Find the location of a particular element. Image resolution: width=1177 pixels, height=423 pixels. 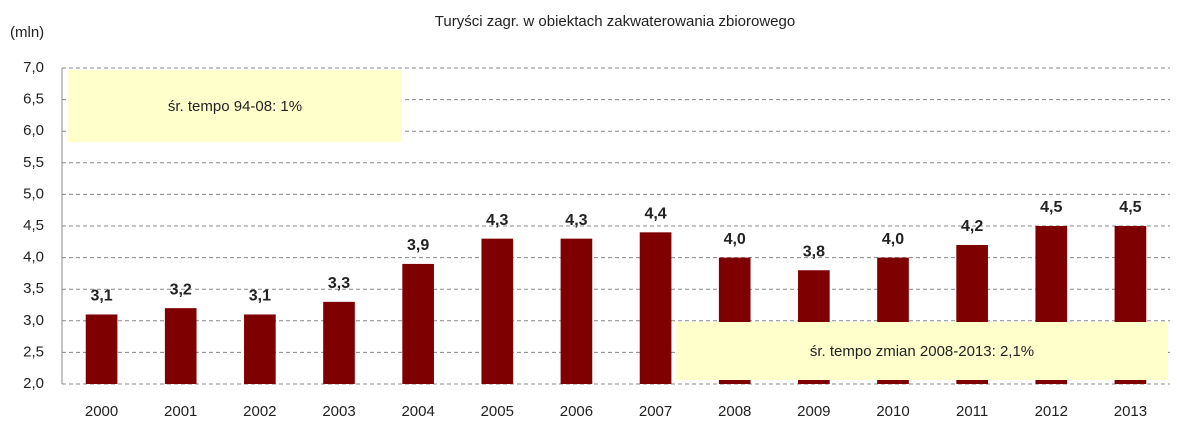

x-tick-label: 2004 is located at coordinates (417, 411).